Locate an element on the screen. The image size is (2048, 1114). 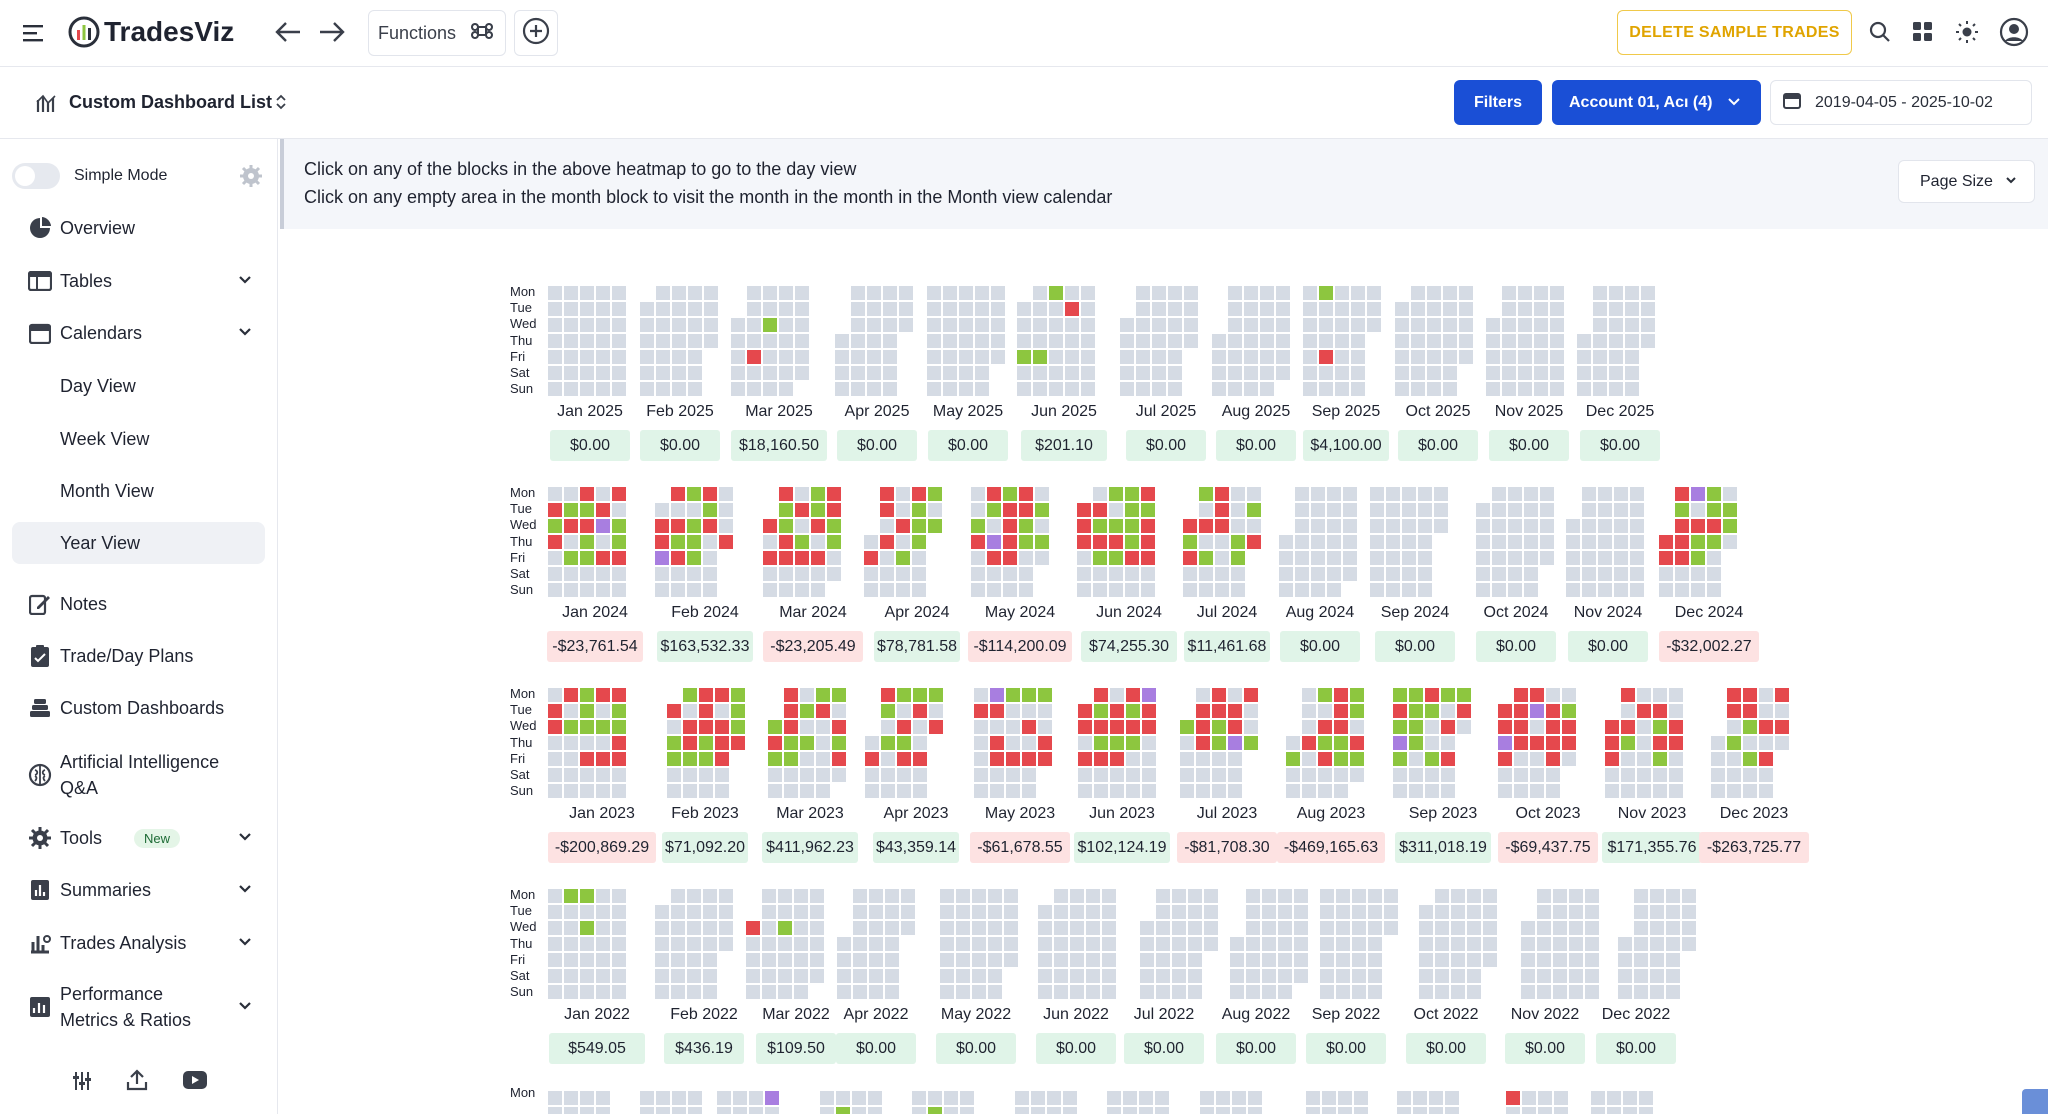
month-label: Jan 2022 is located at coordinates (597, 1014).